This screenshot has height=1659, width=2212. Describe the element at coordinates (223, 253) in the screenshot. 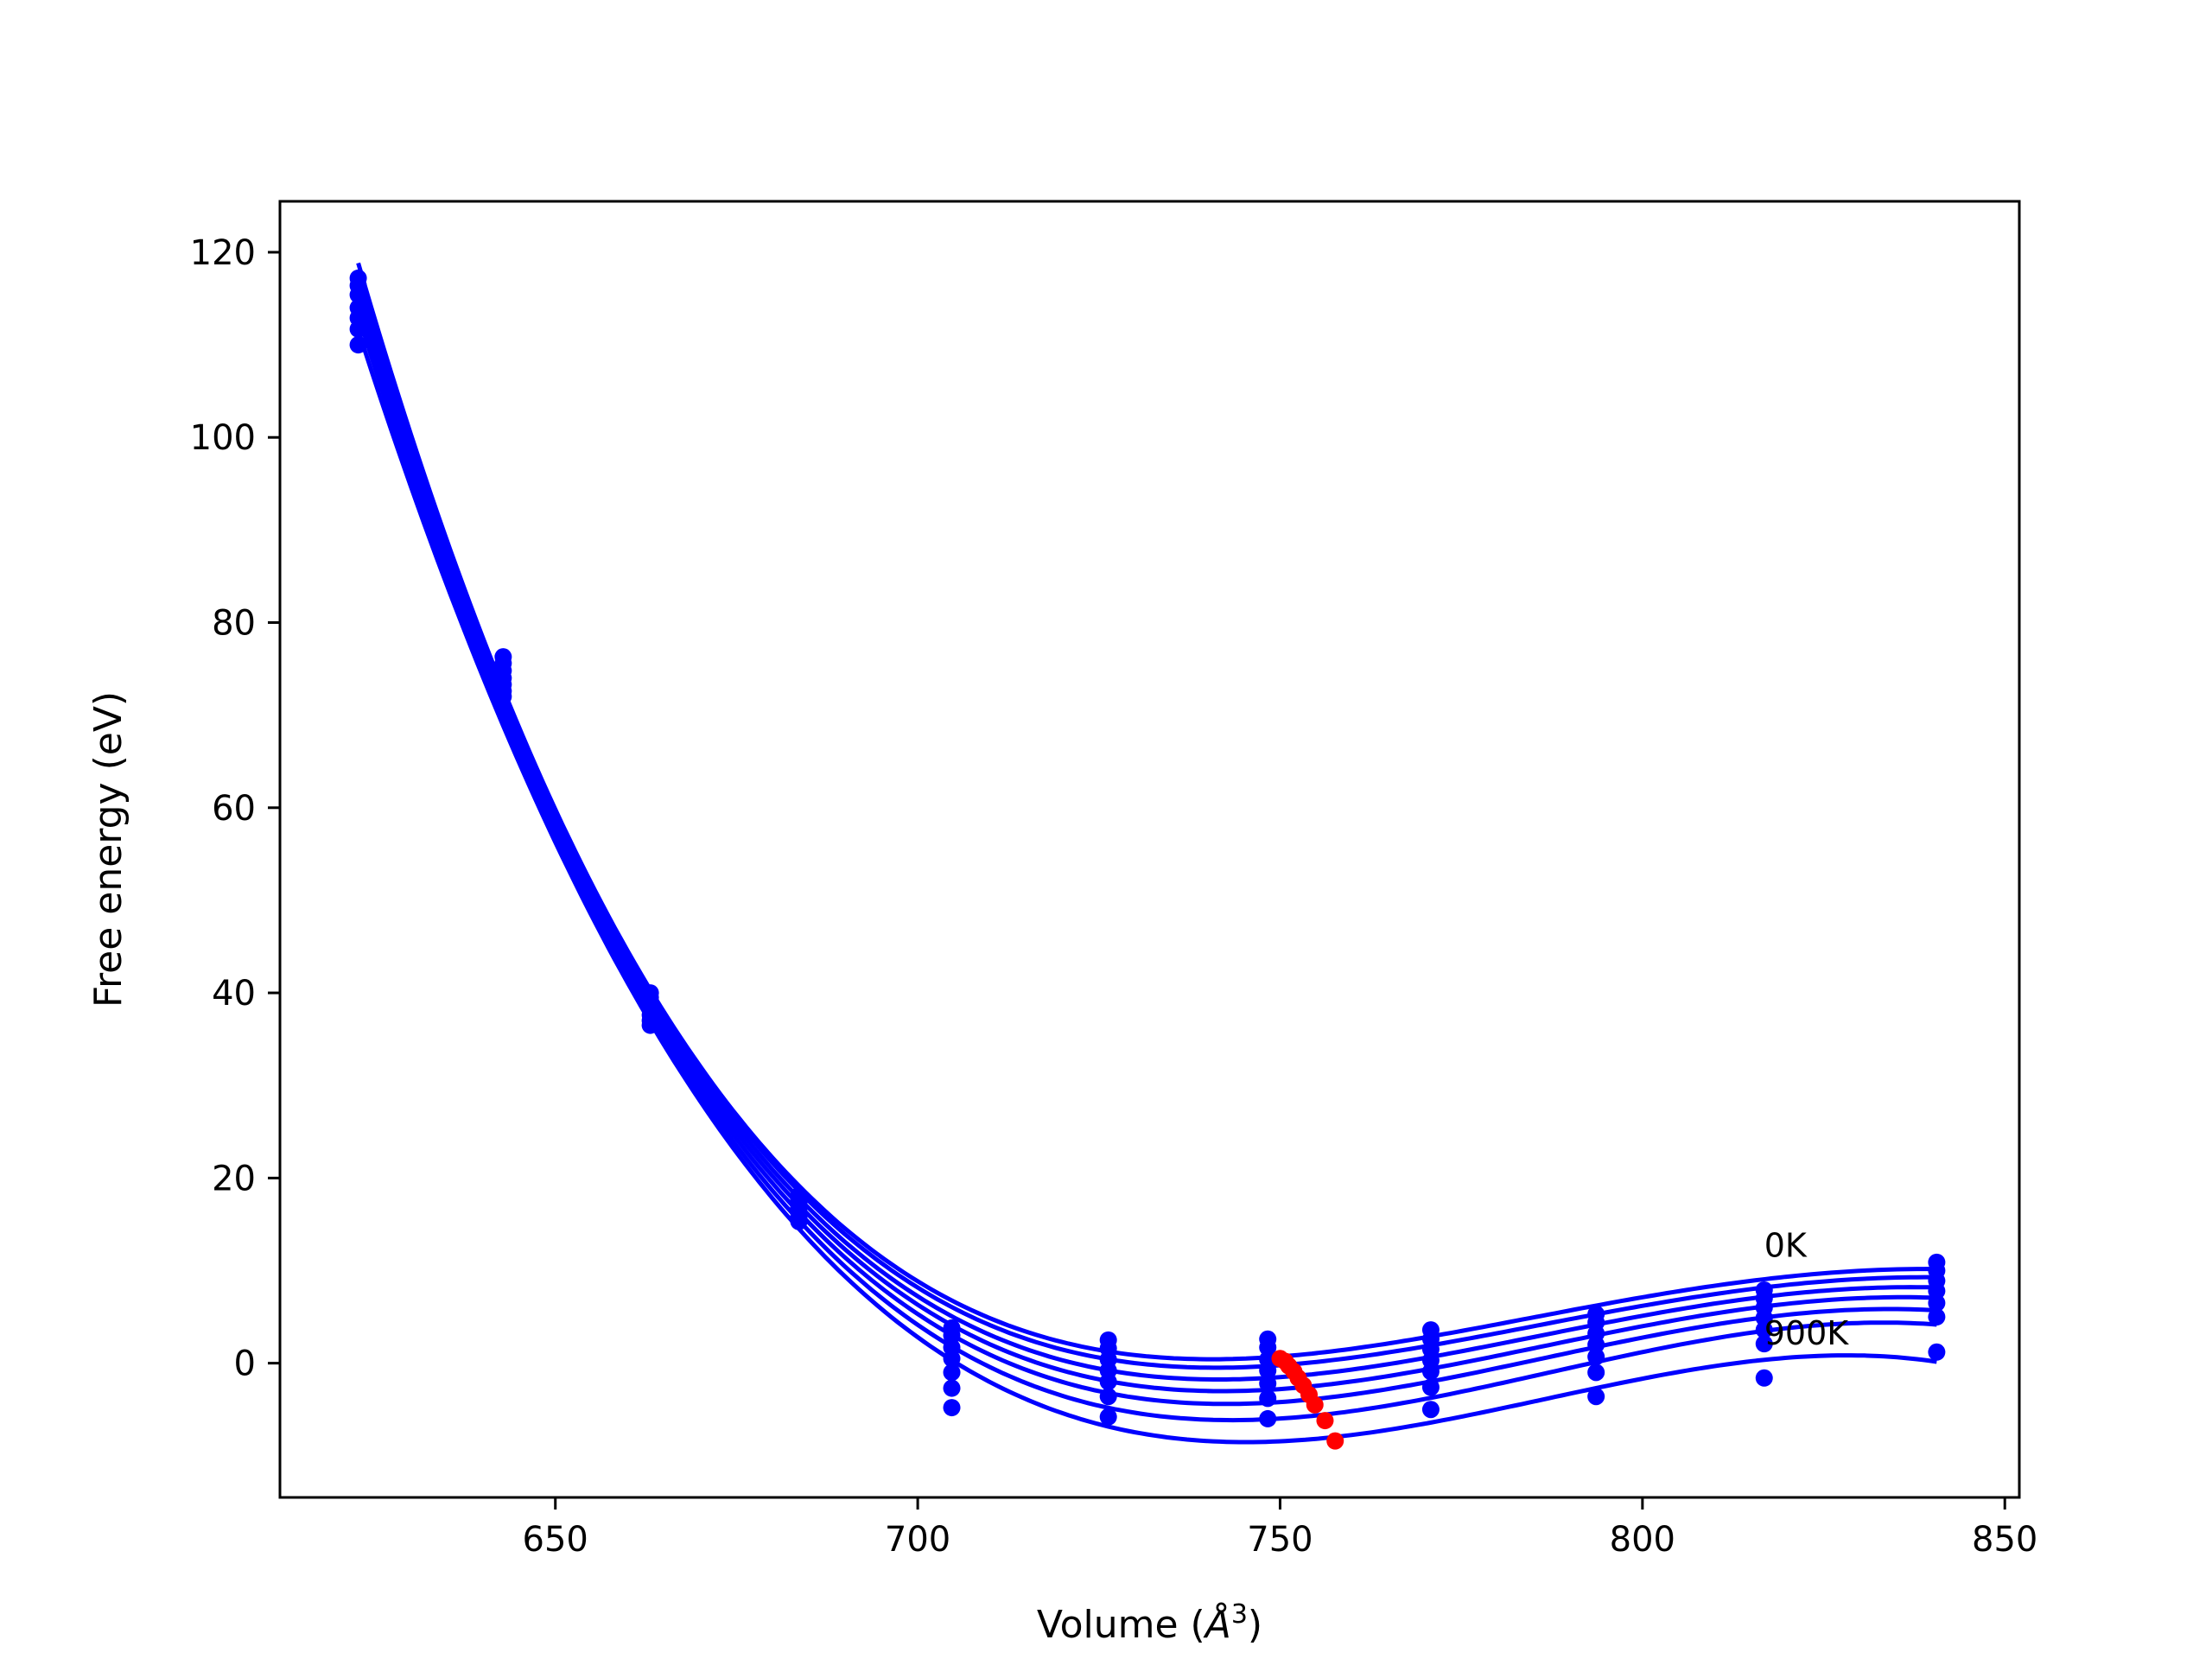

I see `y-tick-label: 120` at that location.